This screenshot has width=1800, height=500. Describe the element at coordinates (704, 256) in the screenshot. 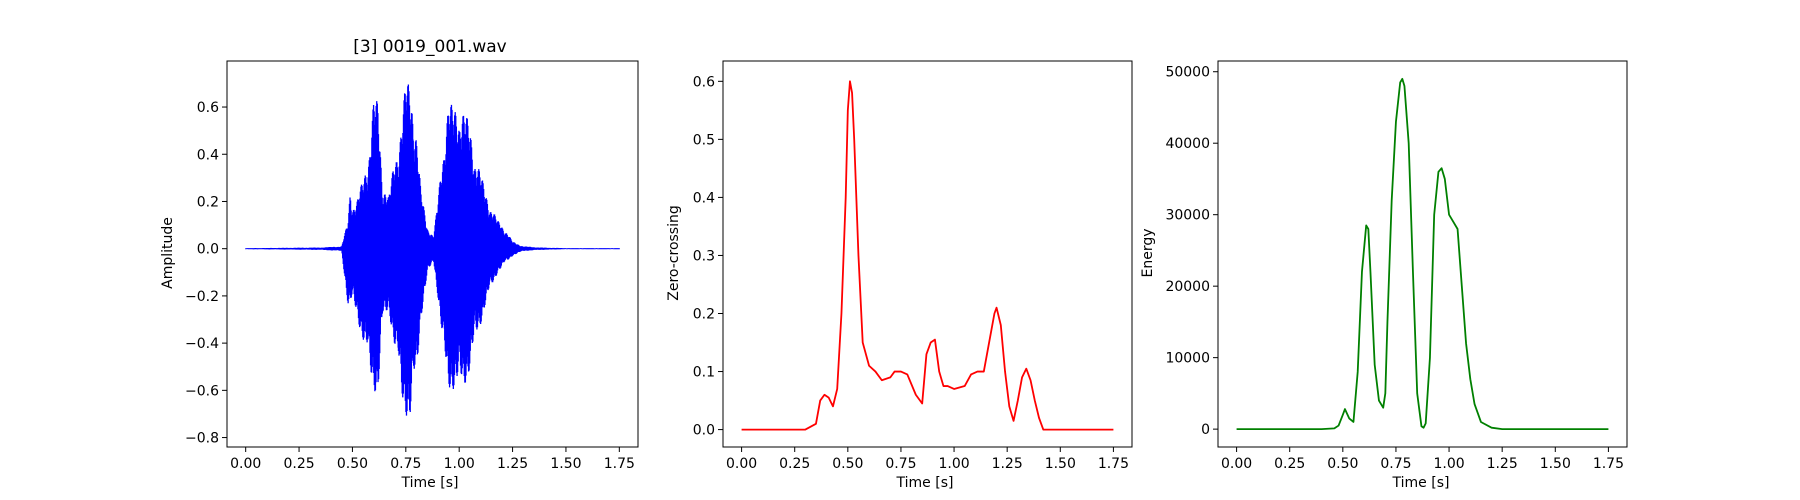

I see `y-tick-label: 0.3` at that location.